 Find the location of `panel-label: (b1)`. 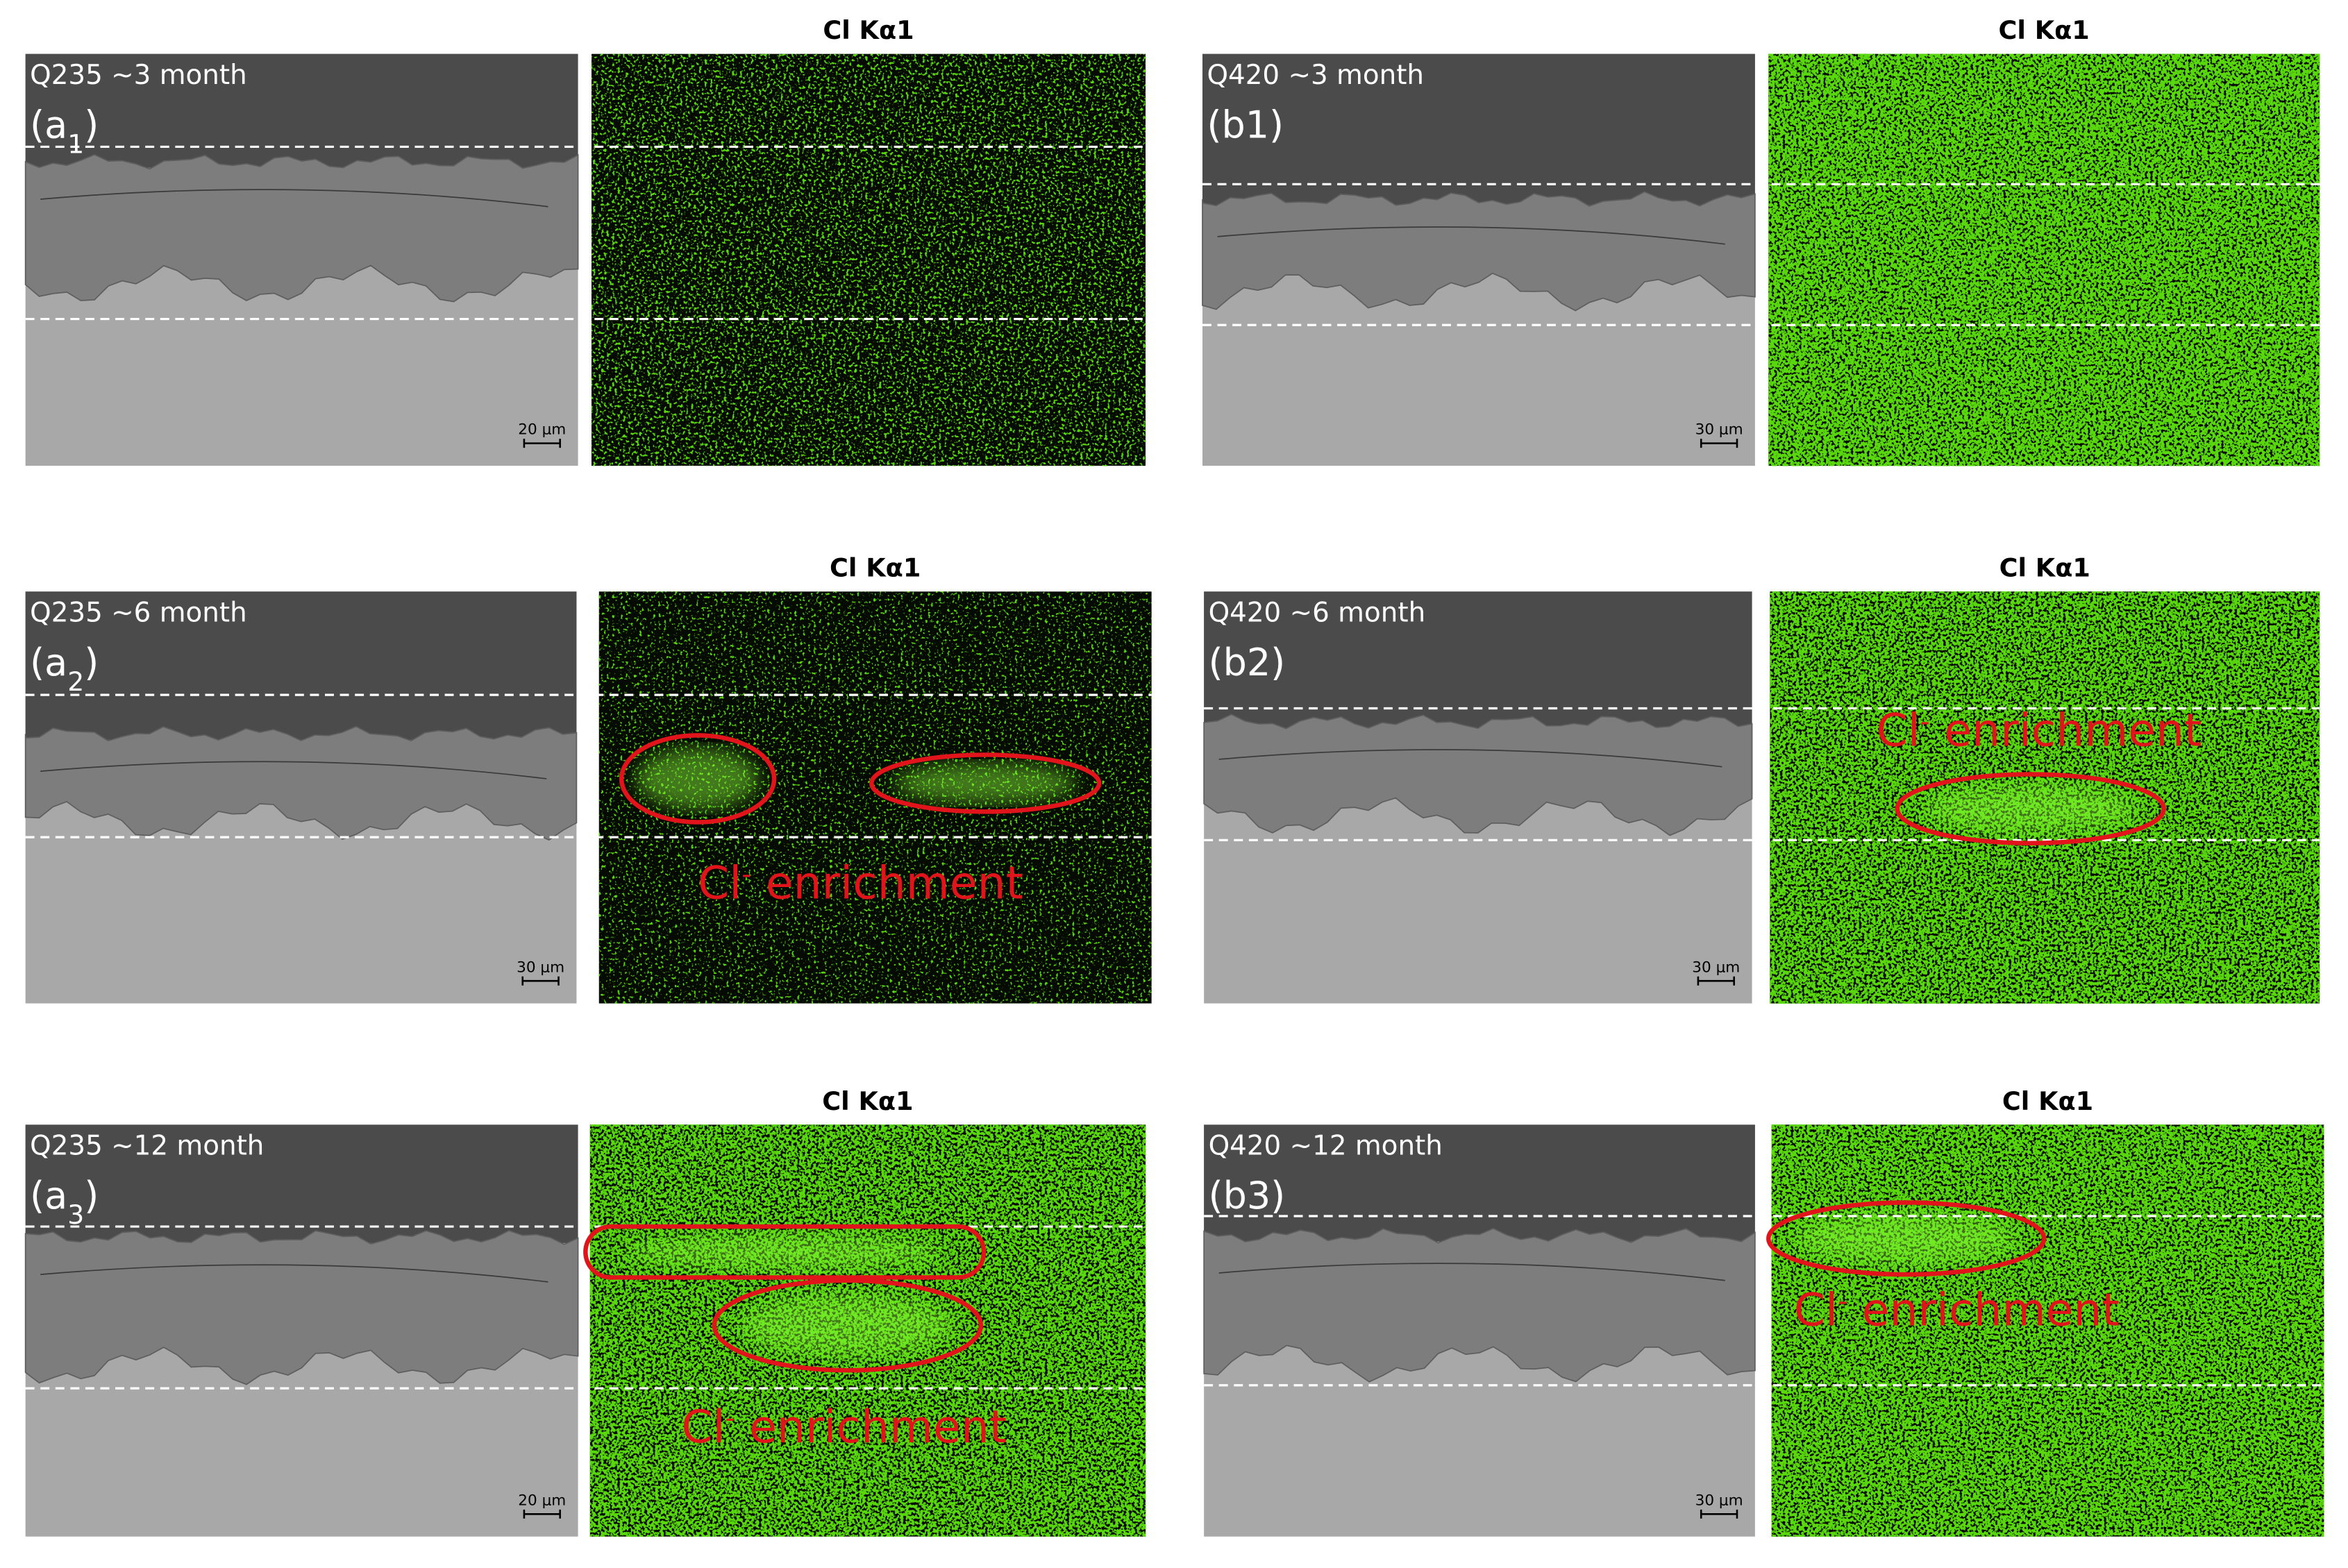

panel-label: (b1) is located at coordinates (1246, 124).